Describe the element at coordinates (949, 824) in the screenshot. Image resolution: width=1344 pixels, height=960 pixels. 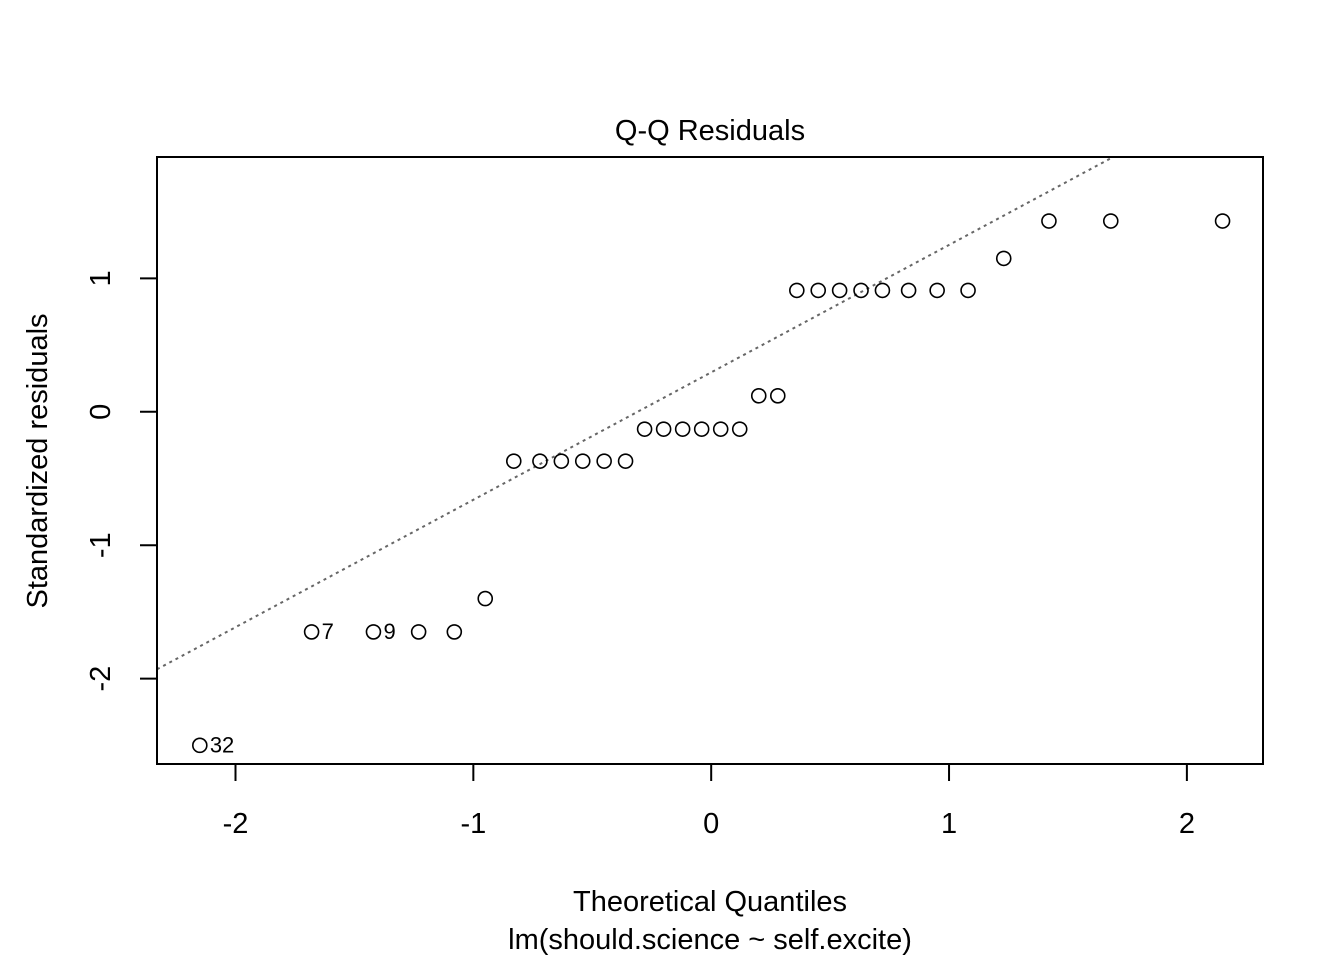
I see `x-tick-label: 1` at that location.